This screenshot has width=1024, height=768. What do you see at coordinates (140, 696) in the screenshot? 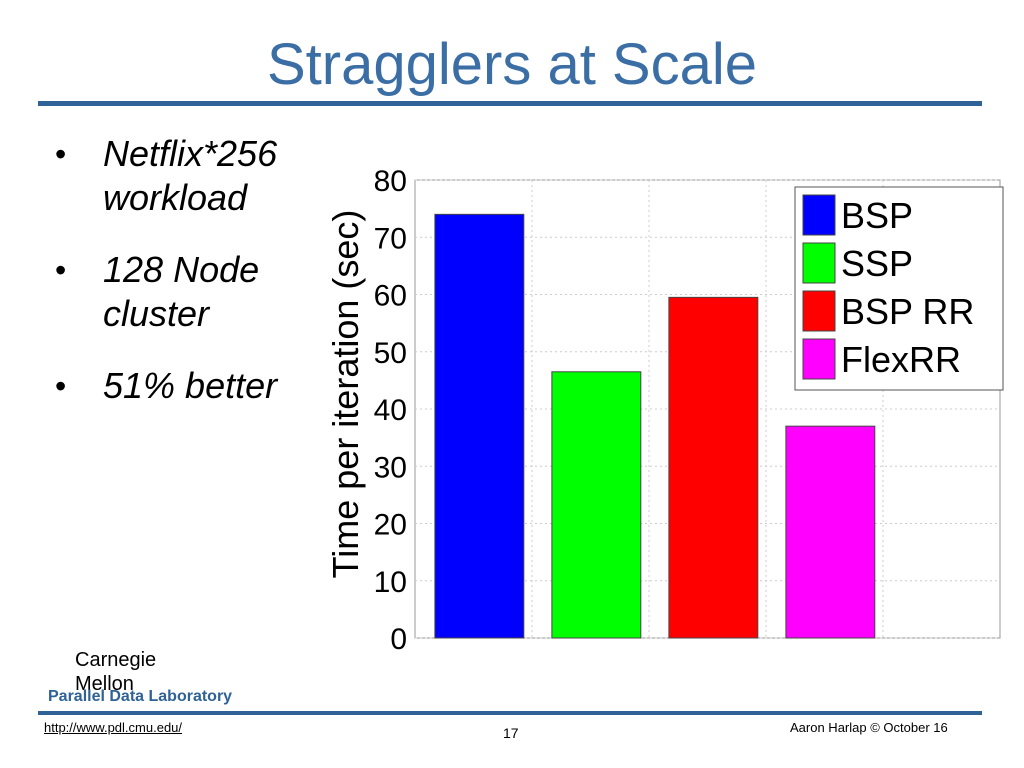
I see `lab-name: Parallel Data Laboratory` at bounding box center [140, 696].